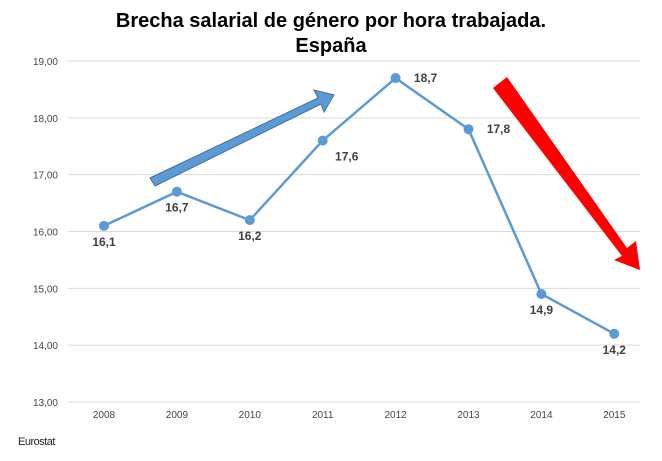 Image resolution: width=662 pixels, height=461 pixels. I want to click on x-tick-label: 2015, so click(614, 415).